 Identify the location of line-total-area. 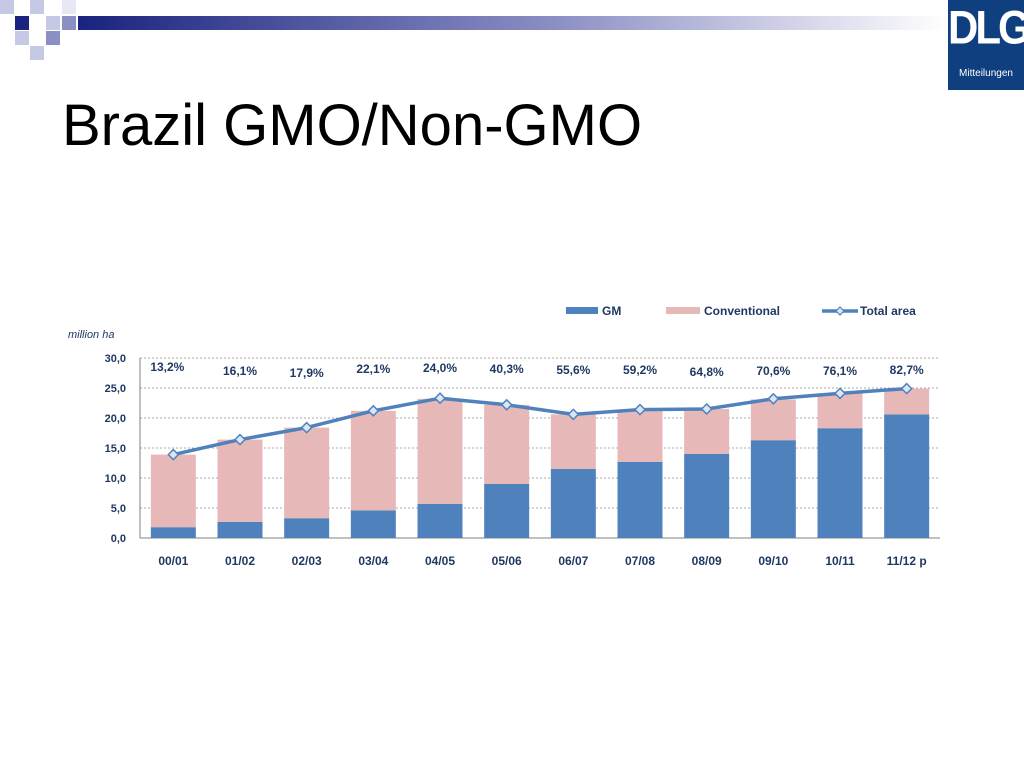
(539, 421).